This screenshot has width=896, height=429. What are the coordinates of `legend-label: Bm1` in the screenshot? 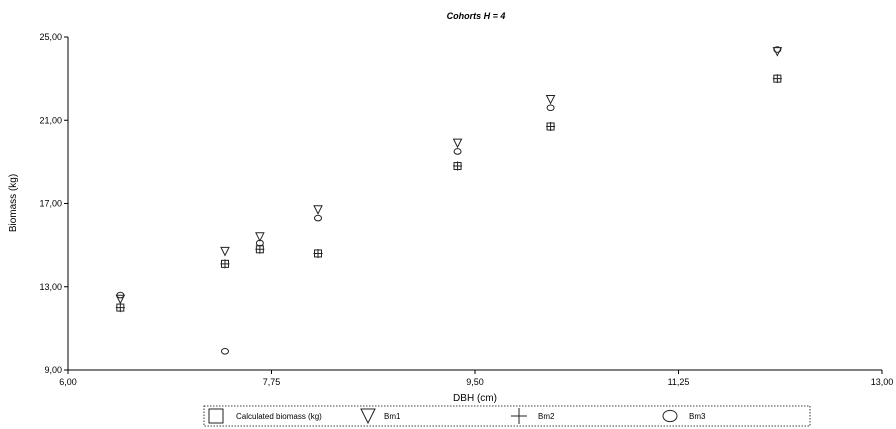 It's located at (392, 416).